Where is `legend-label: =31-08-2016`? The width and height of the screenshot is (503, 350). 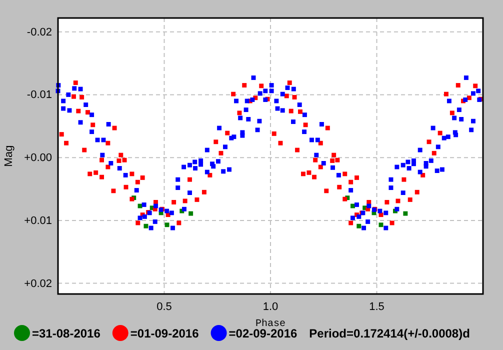 legend-label: =31-08-2016 is located at coordinates (66, 333).